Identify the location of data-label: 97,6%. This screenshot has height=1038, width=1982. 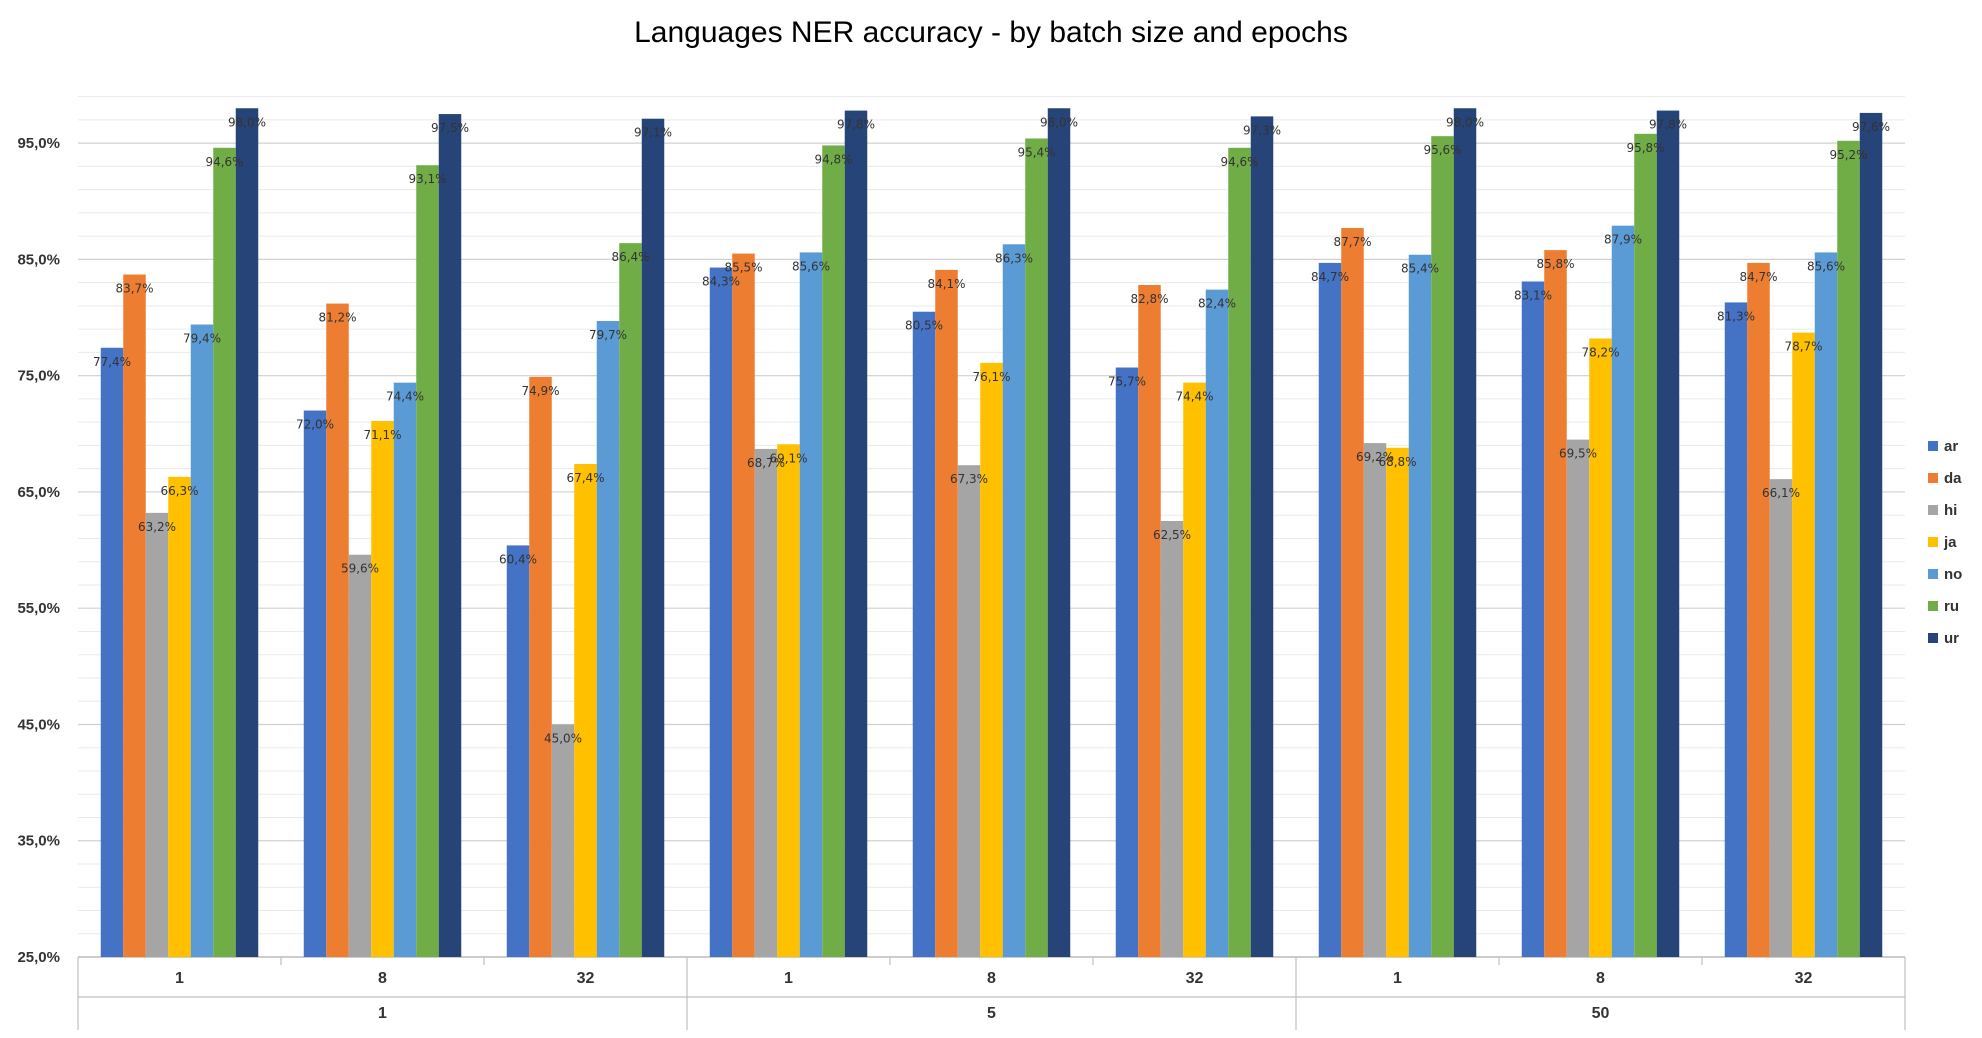
(1871, 127).